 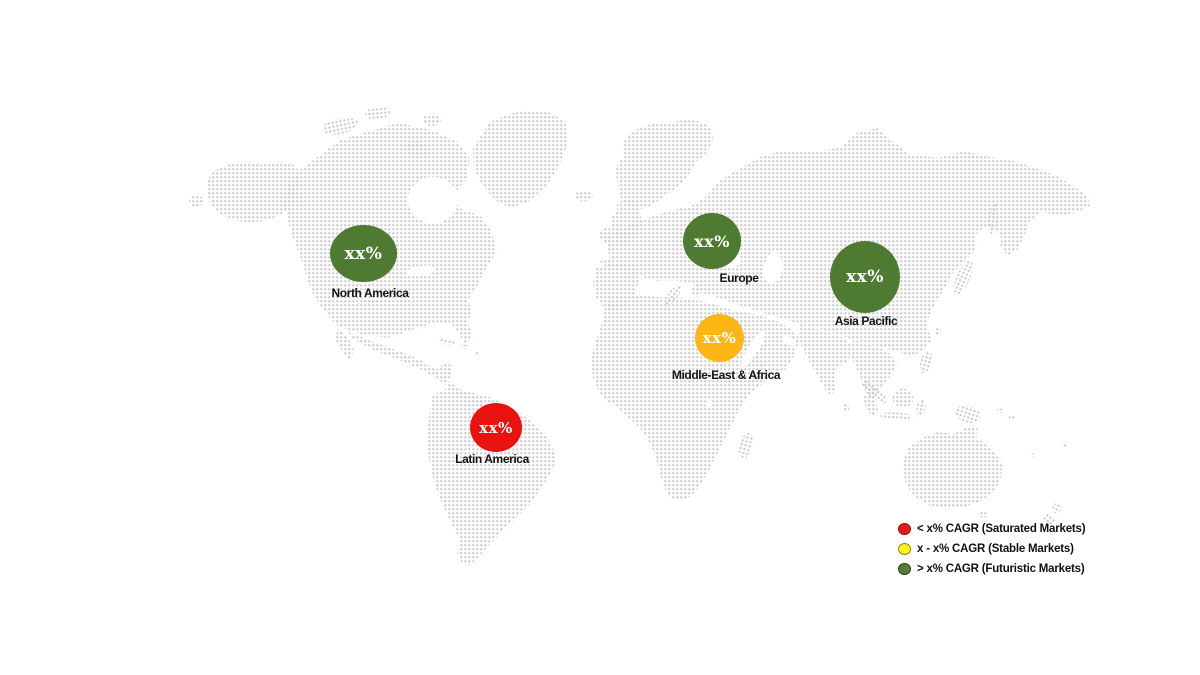 What do you see at coordinates (904, 548) in the screenshot?
I see `legend-swatch-yellow` at bounding box center [904, 548].